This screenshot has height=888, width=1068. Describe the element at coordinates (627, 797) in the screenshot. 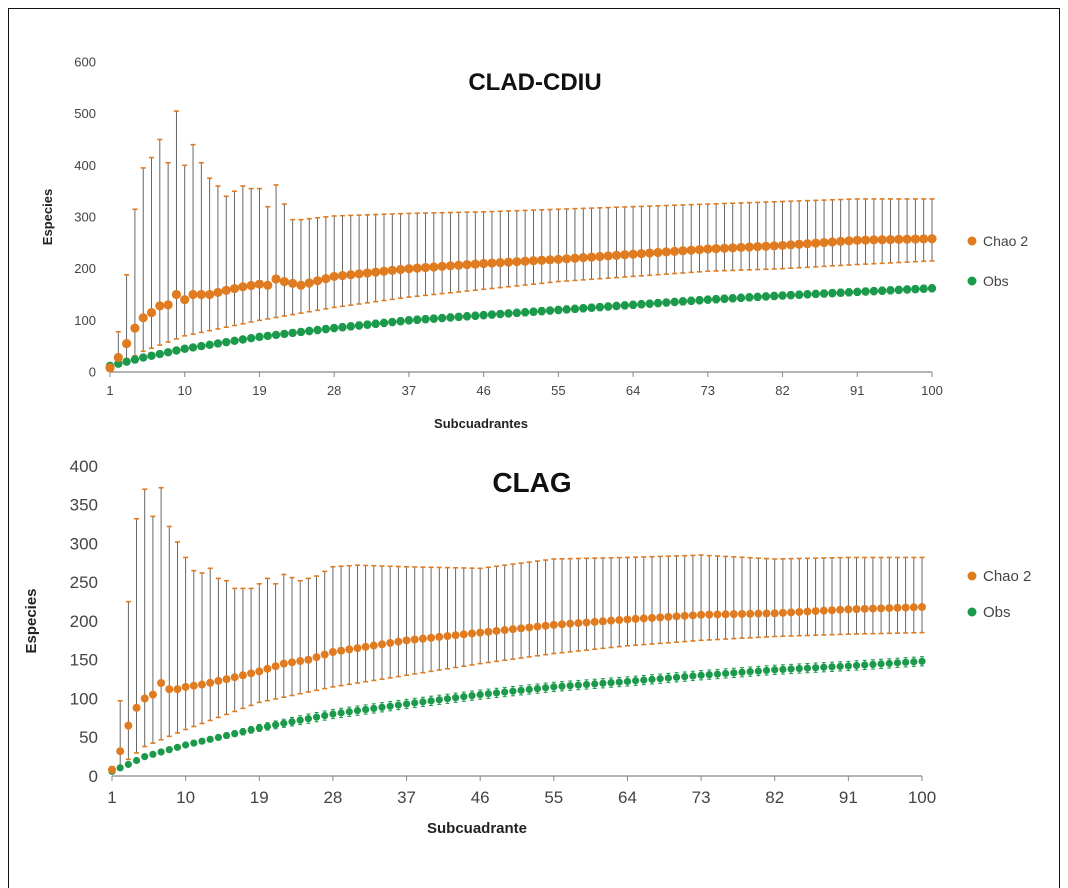

I see `x-tick-label: 64` at that location.